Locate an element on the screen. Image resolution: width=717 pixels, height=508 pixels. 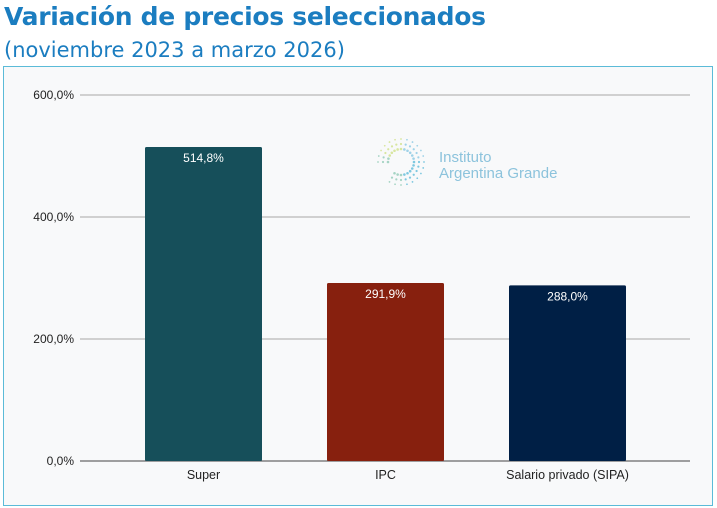
x-tick-label: Salario privado (SIPA) is located at coordinates (567, 475).